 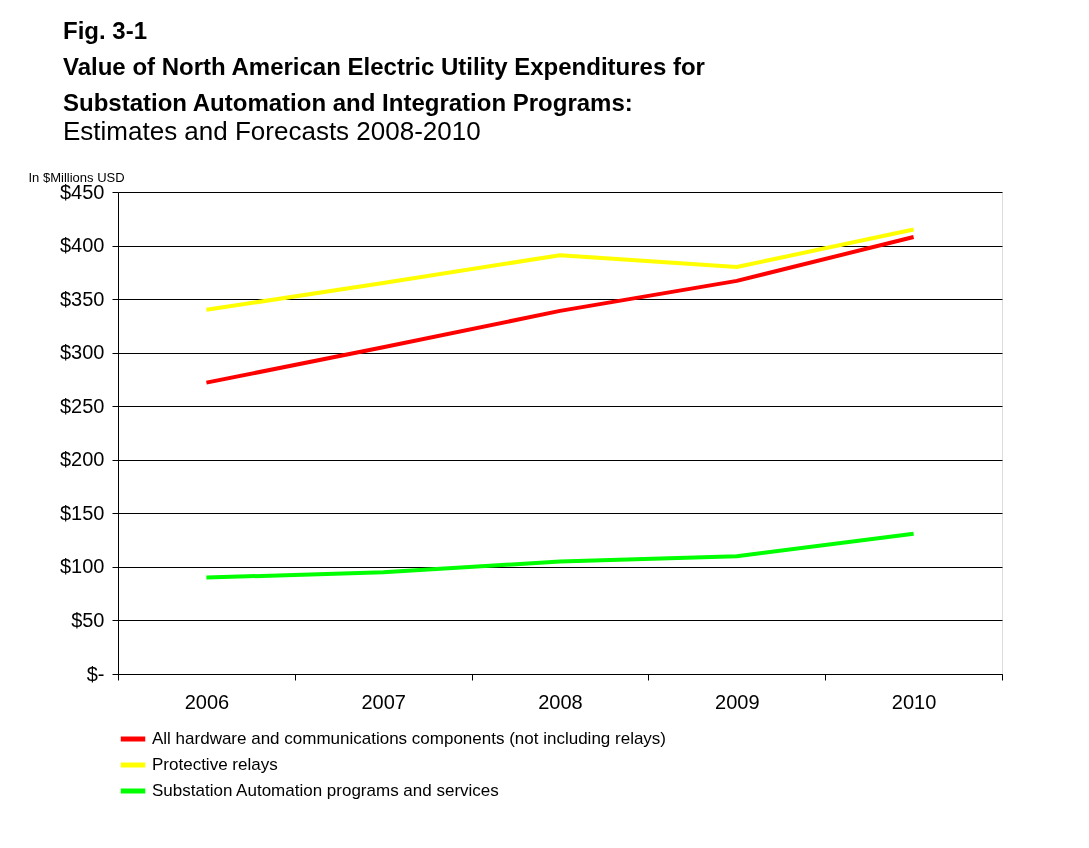 What do you see at coordinates (82, 566) in the screenshot?
I see `y-tick-label: $100` at bounding box center [82, 566].